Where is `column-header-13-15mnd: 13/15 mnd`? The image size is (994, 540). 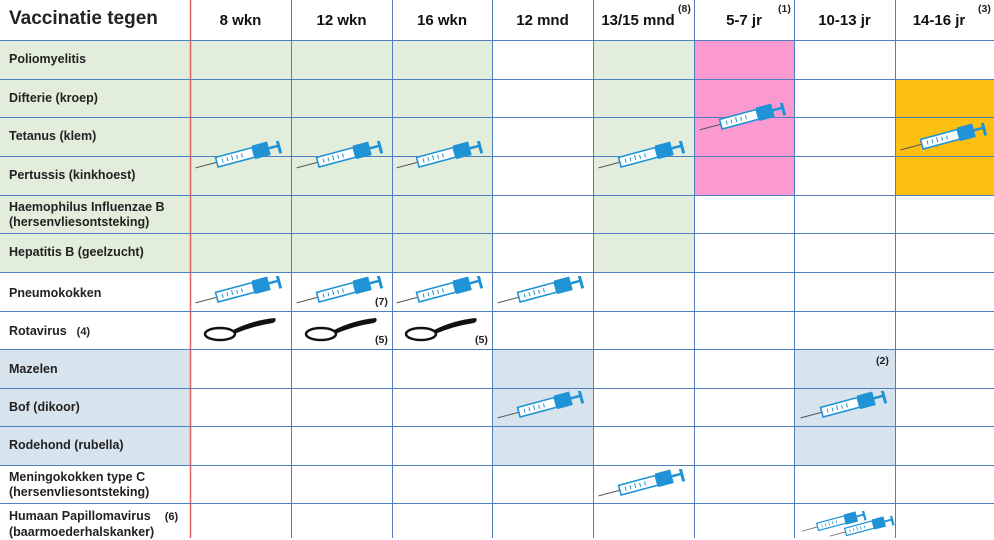 column-header-13-15mnd: 13/15 mnd is located at coordinates (638, 20).